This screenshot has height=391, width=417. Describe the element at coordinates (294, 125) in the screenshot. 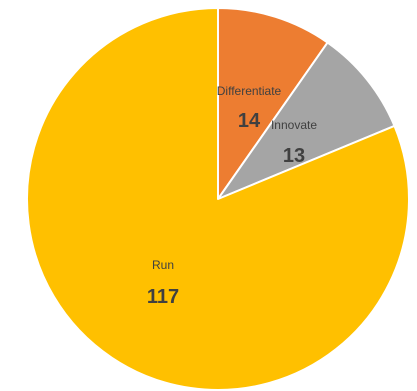

I see `slice-label-innovate: Innovate` at that location.